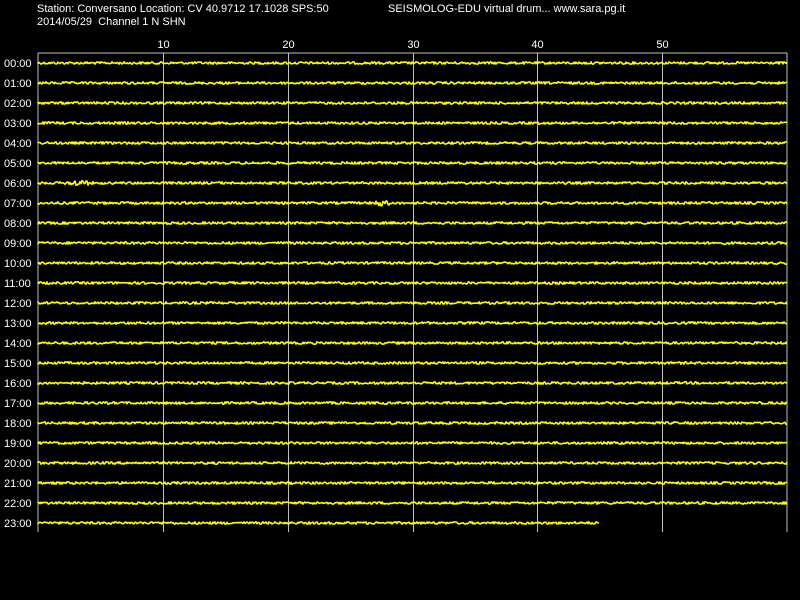 This screenshot has width=800, height=600. Describe the element at coordinates (18, 364) in the screenshot. I see `hour-label-1500: 15:00` at that location.